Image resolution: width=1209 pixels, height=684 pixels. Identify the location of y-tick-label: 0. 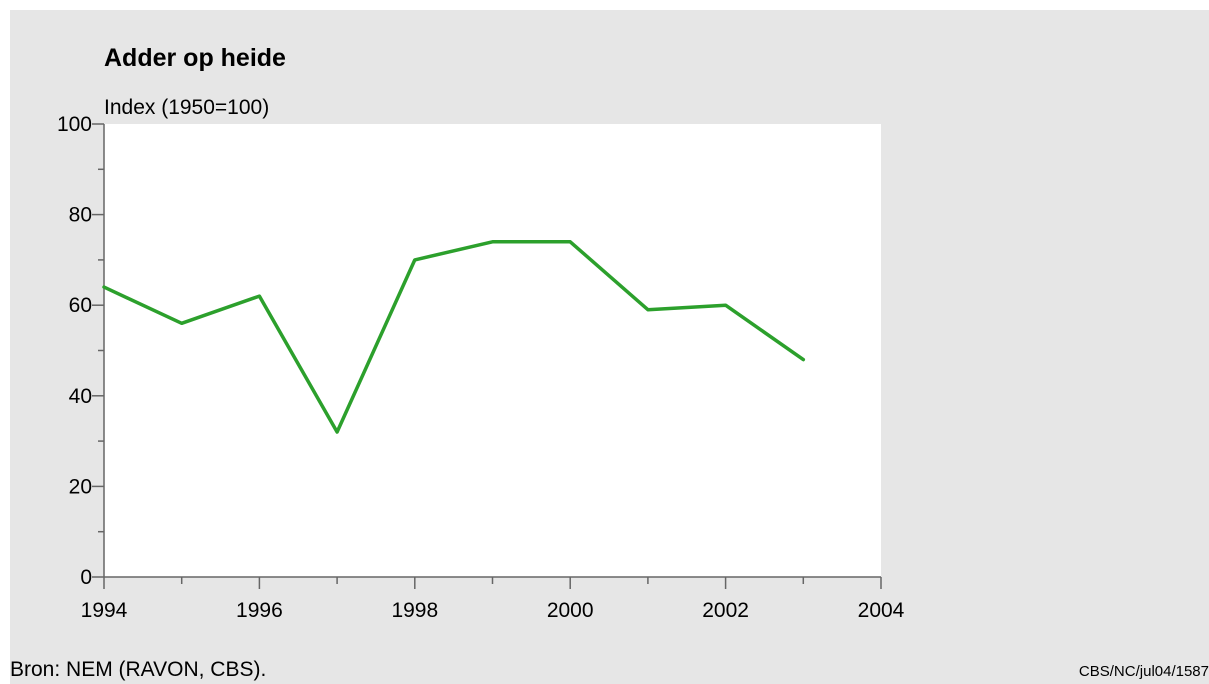
(86, 577).